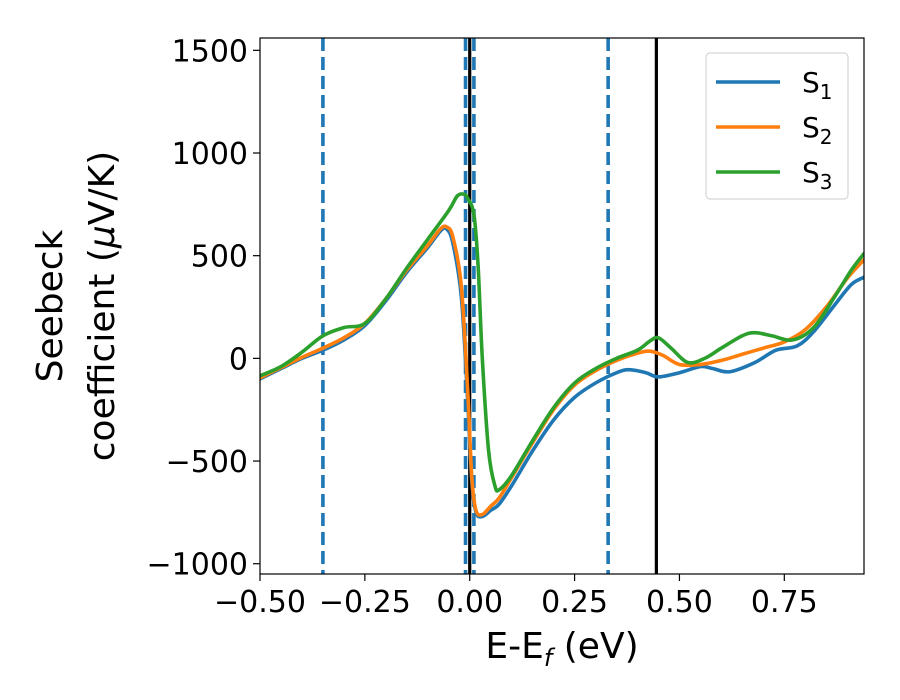 Image resolution: width=900 pixels, height=700 pixels. Describe the element at coordinates (76, 306) in the screenshot. I see `y-axis-title: Seebeck coefficient (μV/K)` at that location.